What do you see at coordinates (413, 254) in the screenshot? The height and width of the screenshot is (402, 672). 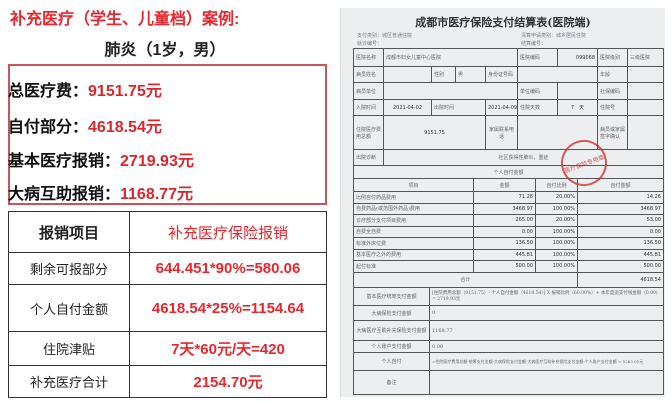 I see `item: 基本医疗之外的费用` at bounding box center [413, 254].